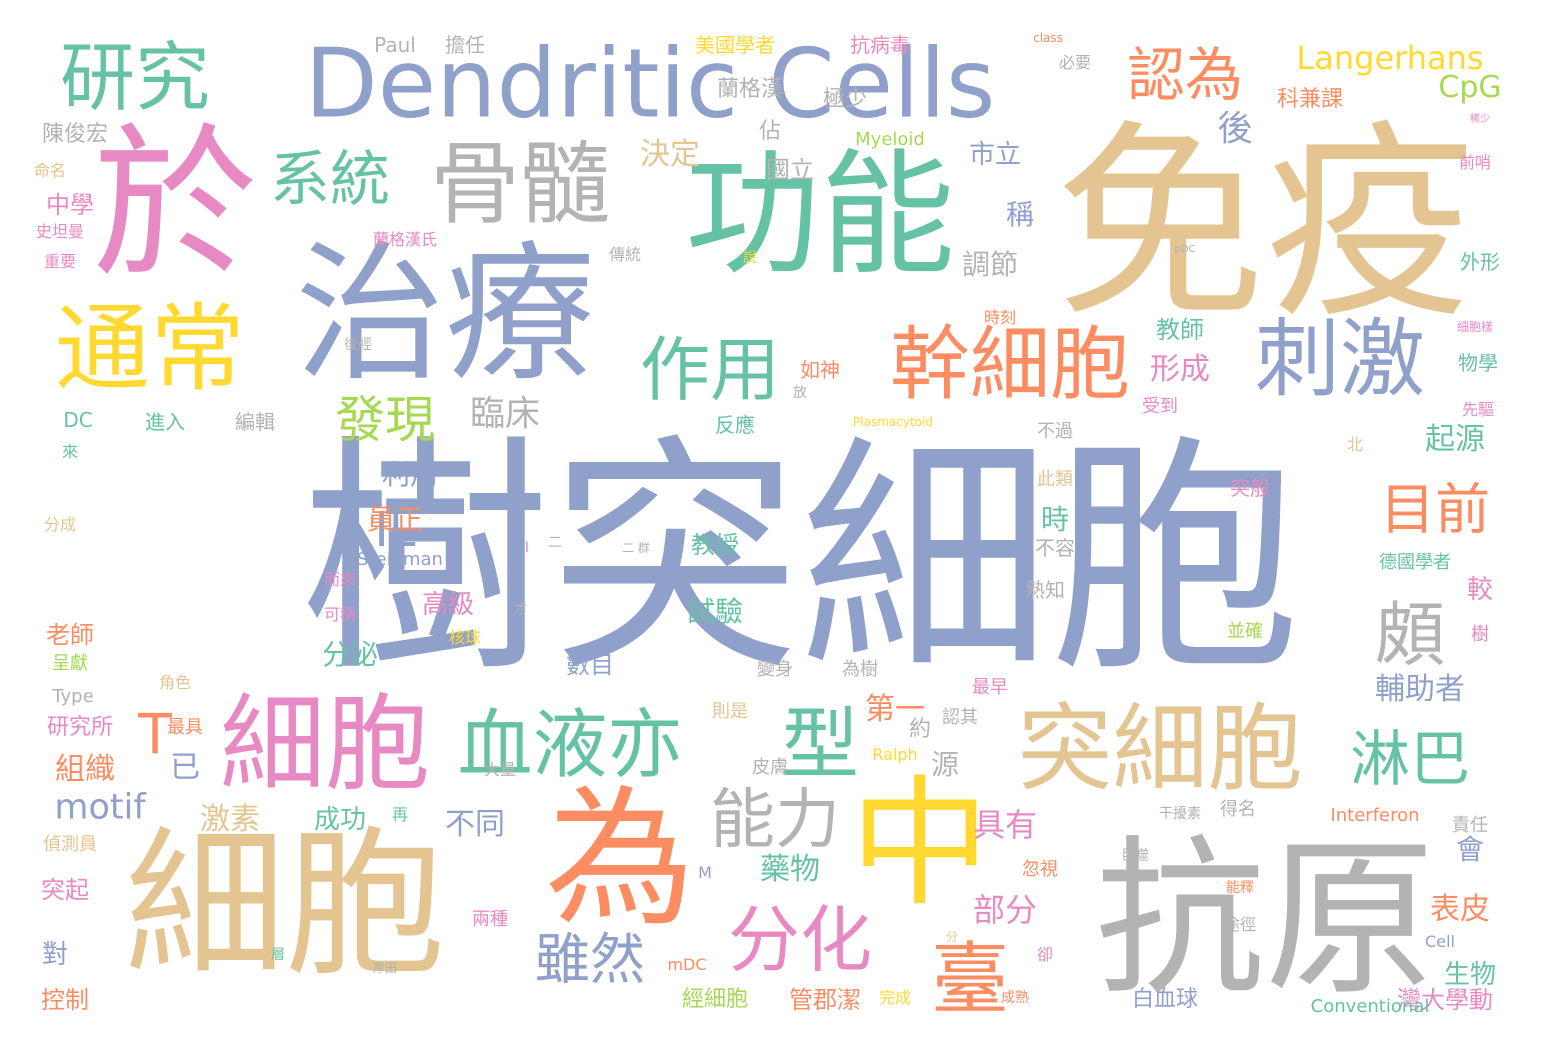  I want to click on word-cjk-93: 前哨, so click(1475, 162).